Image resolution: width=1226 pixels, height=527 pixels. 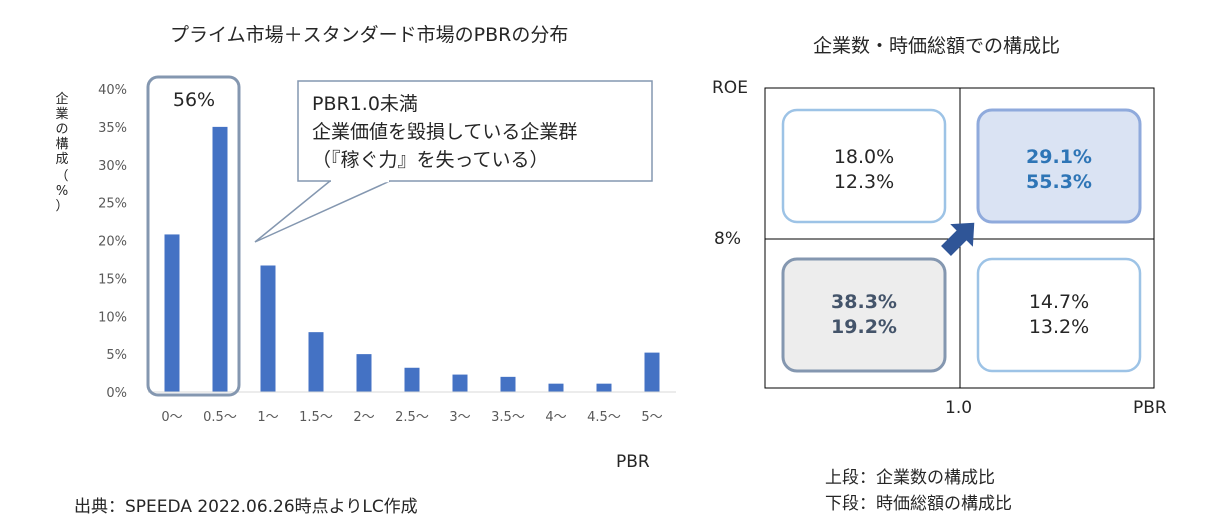 I want to click on ylabel-char: 成, so click(x=62, y=159).